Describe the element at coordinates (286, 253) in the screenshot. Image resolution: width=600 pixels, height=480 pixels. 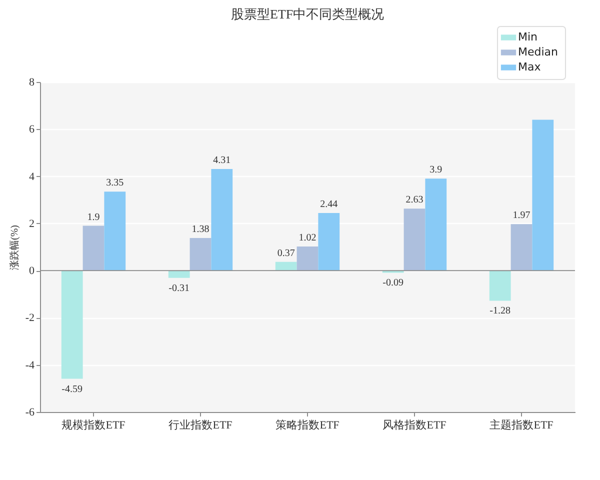
I see `data-label: 0.37` at that location.